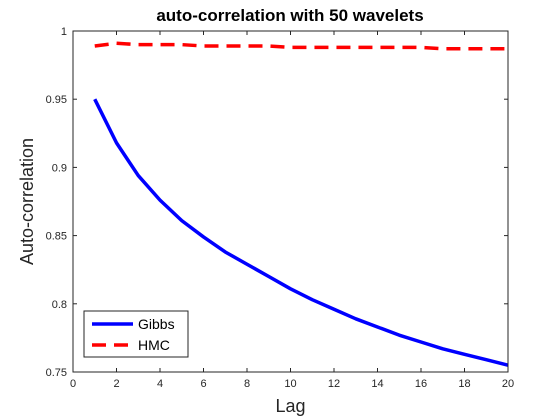  I want to click on y-tick-label: 1, so click(64, 32).